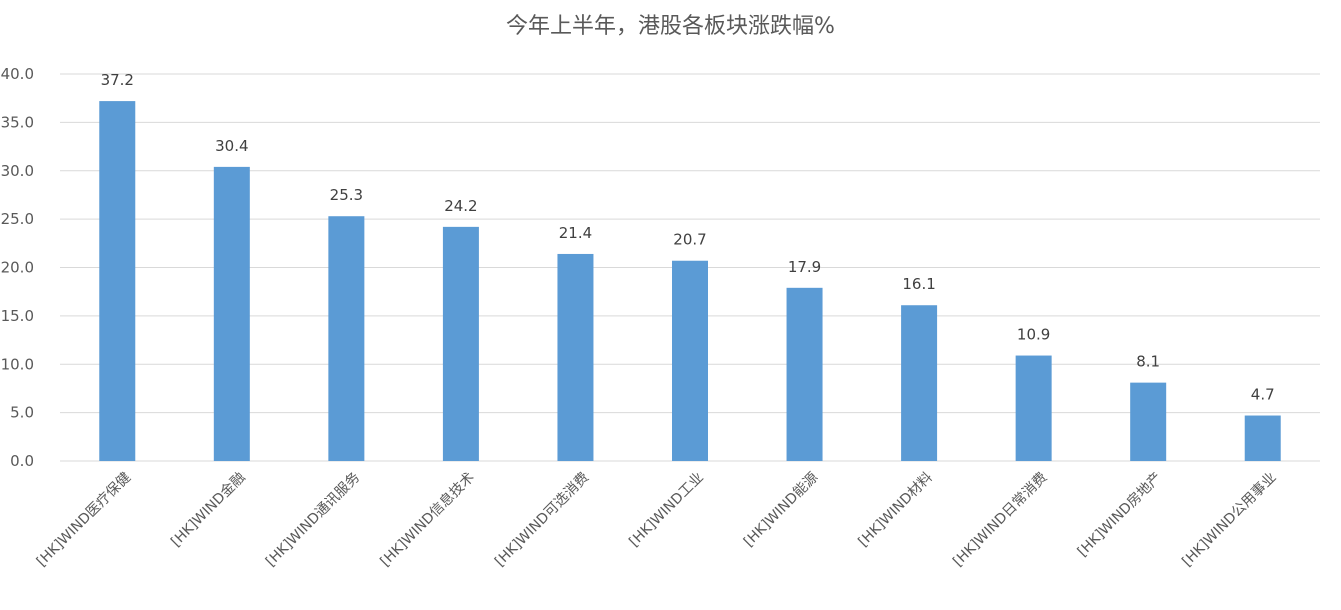  What do you see at coordinates (689, 240) in the screenshot?
I see `data-label: 20.7` at bounding box center [689, 240].